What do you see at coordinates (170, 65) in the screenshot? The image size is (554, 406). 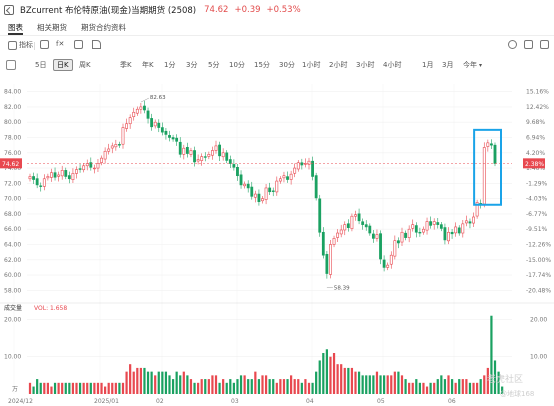 I see `period-1min: 1分` at bounding box center [170, 65].